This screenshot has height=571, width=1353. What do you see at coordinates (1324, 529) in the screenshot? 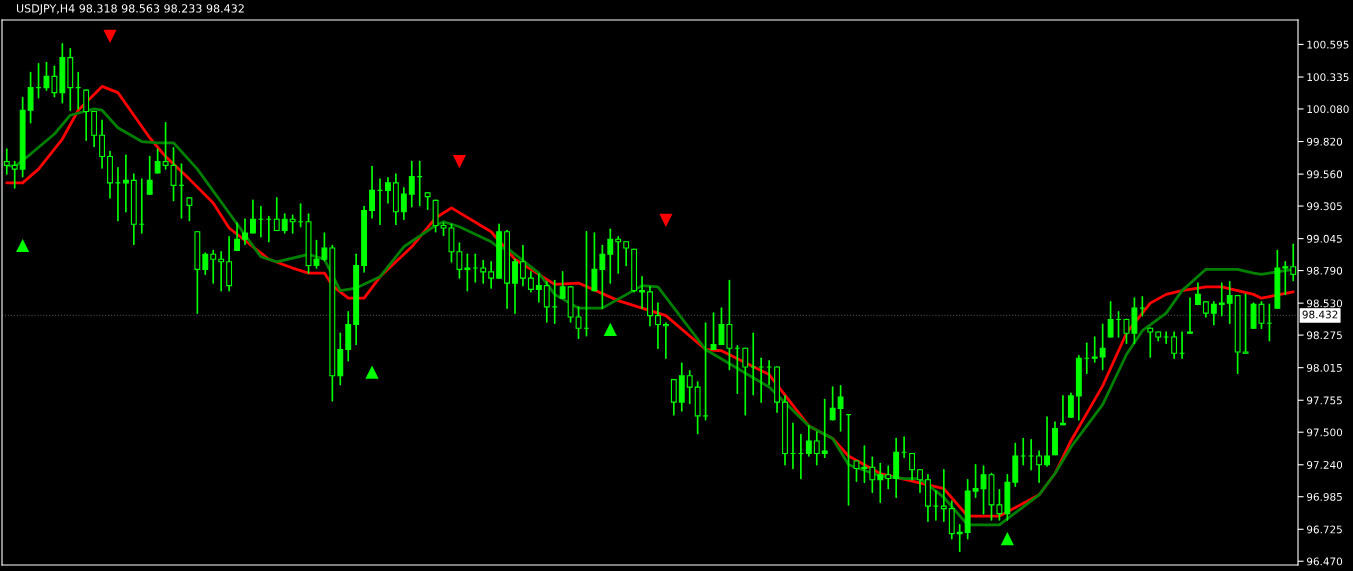
I see `y-tick-label: 96.725` at bounding box center [1324, 529].